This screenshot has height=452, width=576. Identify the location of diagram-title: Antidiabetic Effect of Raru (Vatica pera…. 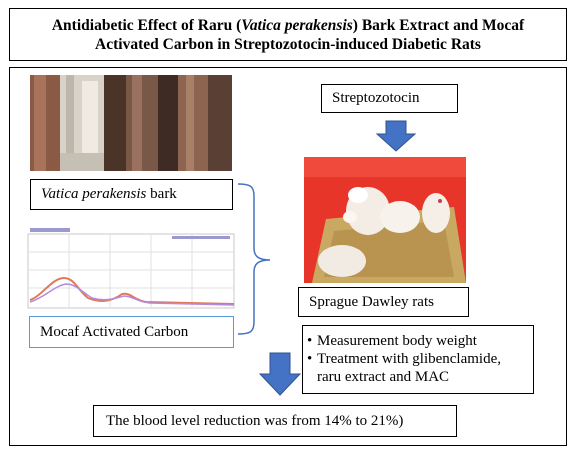
(288, 34).